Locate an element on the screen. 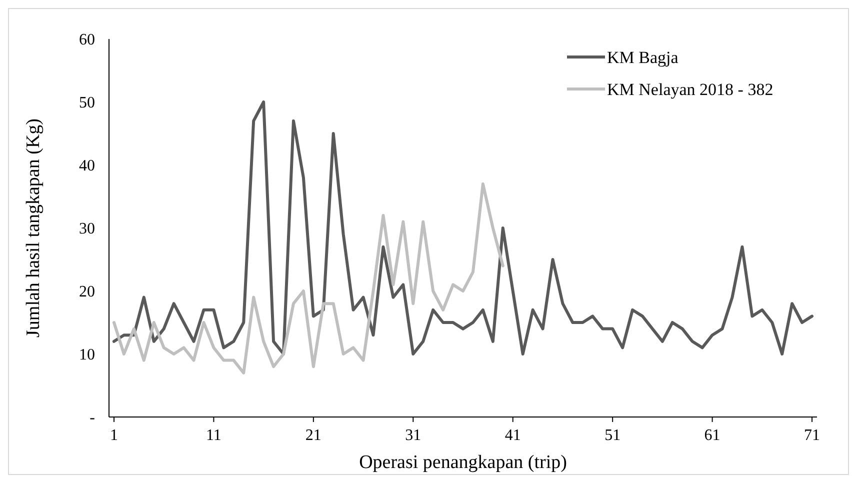  y-tick-label: 50 is located at coordinates (87, 103).